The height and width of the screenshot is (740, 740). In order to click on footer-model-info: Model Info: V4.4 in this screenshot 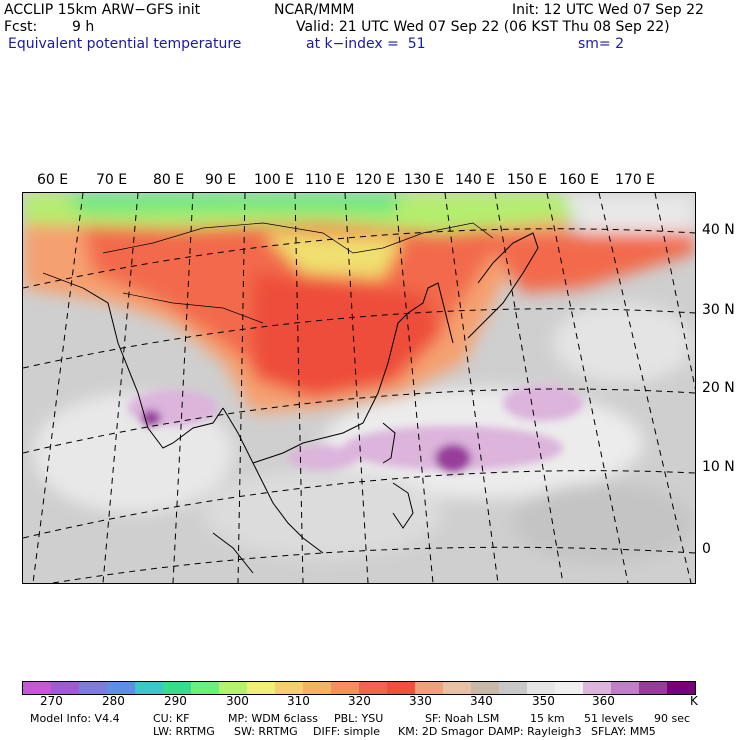, I will do `click(75, 718)`.